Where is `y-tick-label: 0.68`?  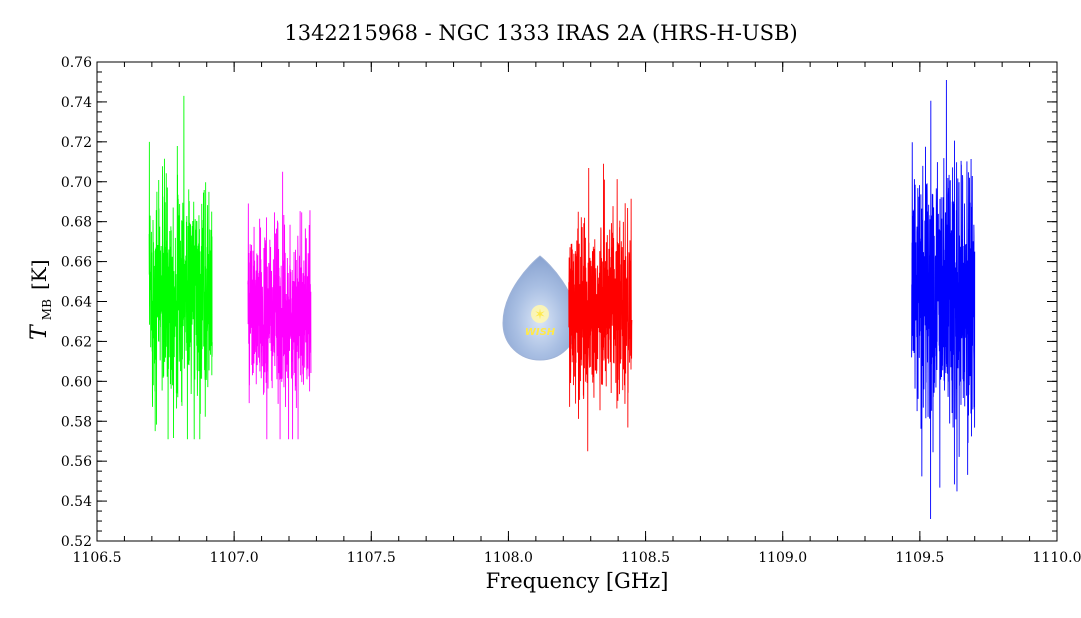
y-tick-label: 0.68 is located at coordinates (76, 223).